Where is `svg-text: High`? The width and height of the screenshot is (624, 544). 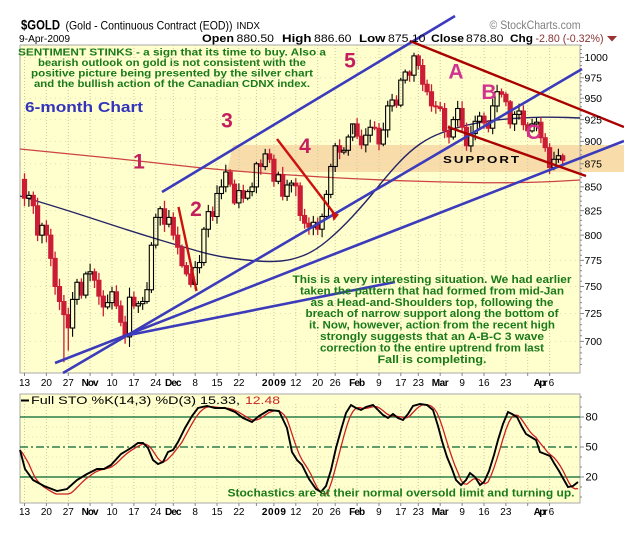 svg-text: High is located at coordinates (297, 39).